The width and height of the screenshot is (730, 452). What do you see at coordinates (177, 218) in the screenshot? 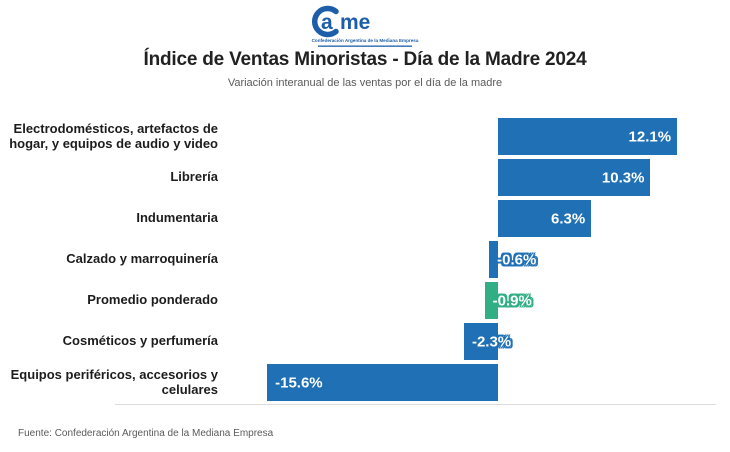
I see `category-label: Indumentaria` at bounding box center [177, 218].